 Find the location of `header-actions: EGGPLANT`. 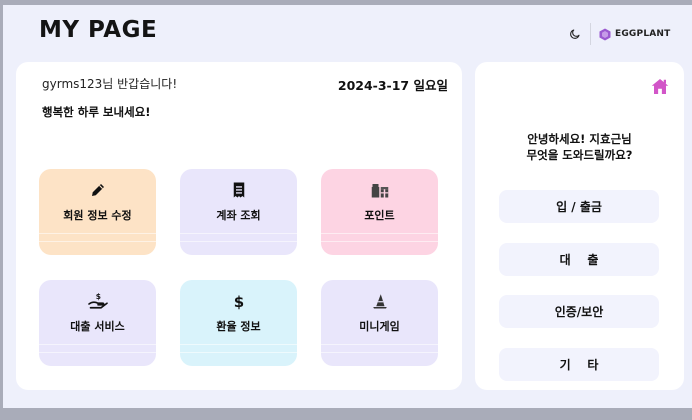

header-actions: EGGPLANT is located at coordinates (618, 34).